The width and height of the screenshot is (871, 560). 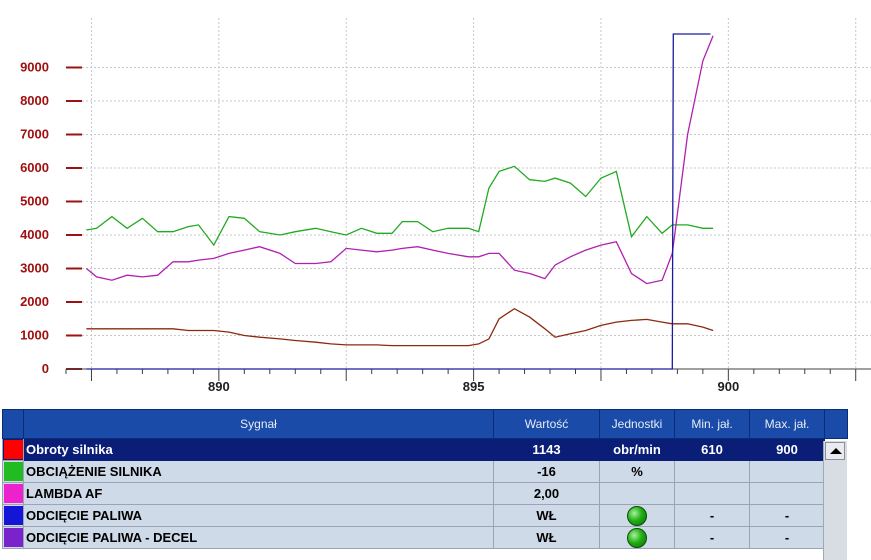 What do you see at coordinates (219, 386) in the screenshot?
I see `x-tick-label: 890` at bounding box center [219, 386].